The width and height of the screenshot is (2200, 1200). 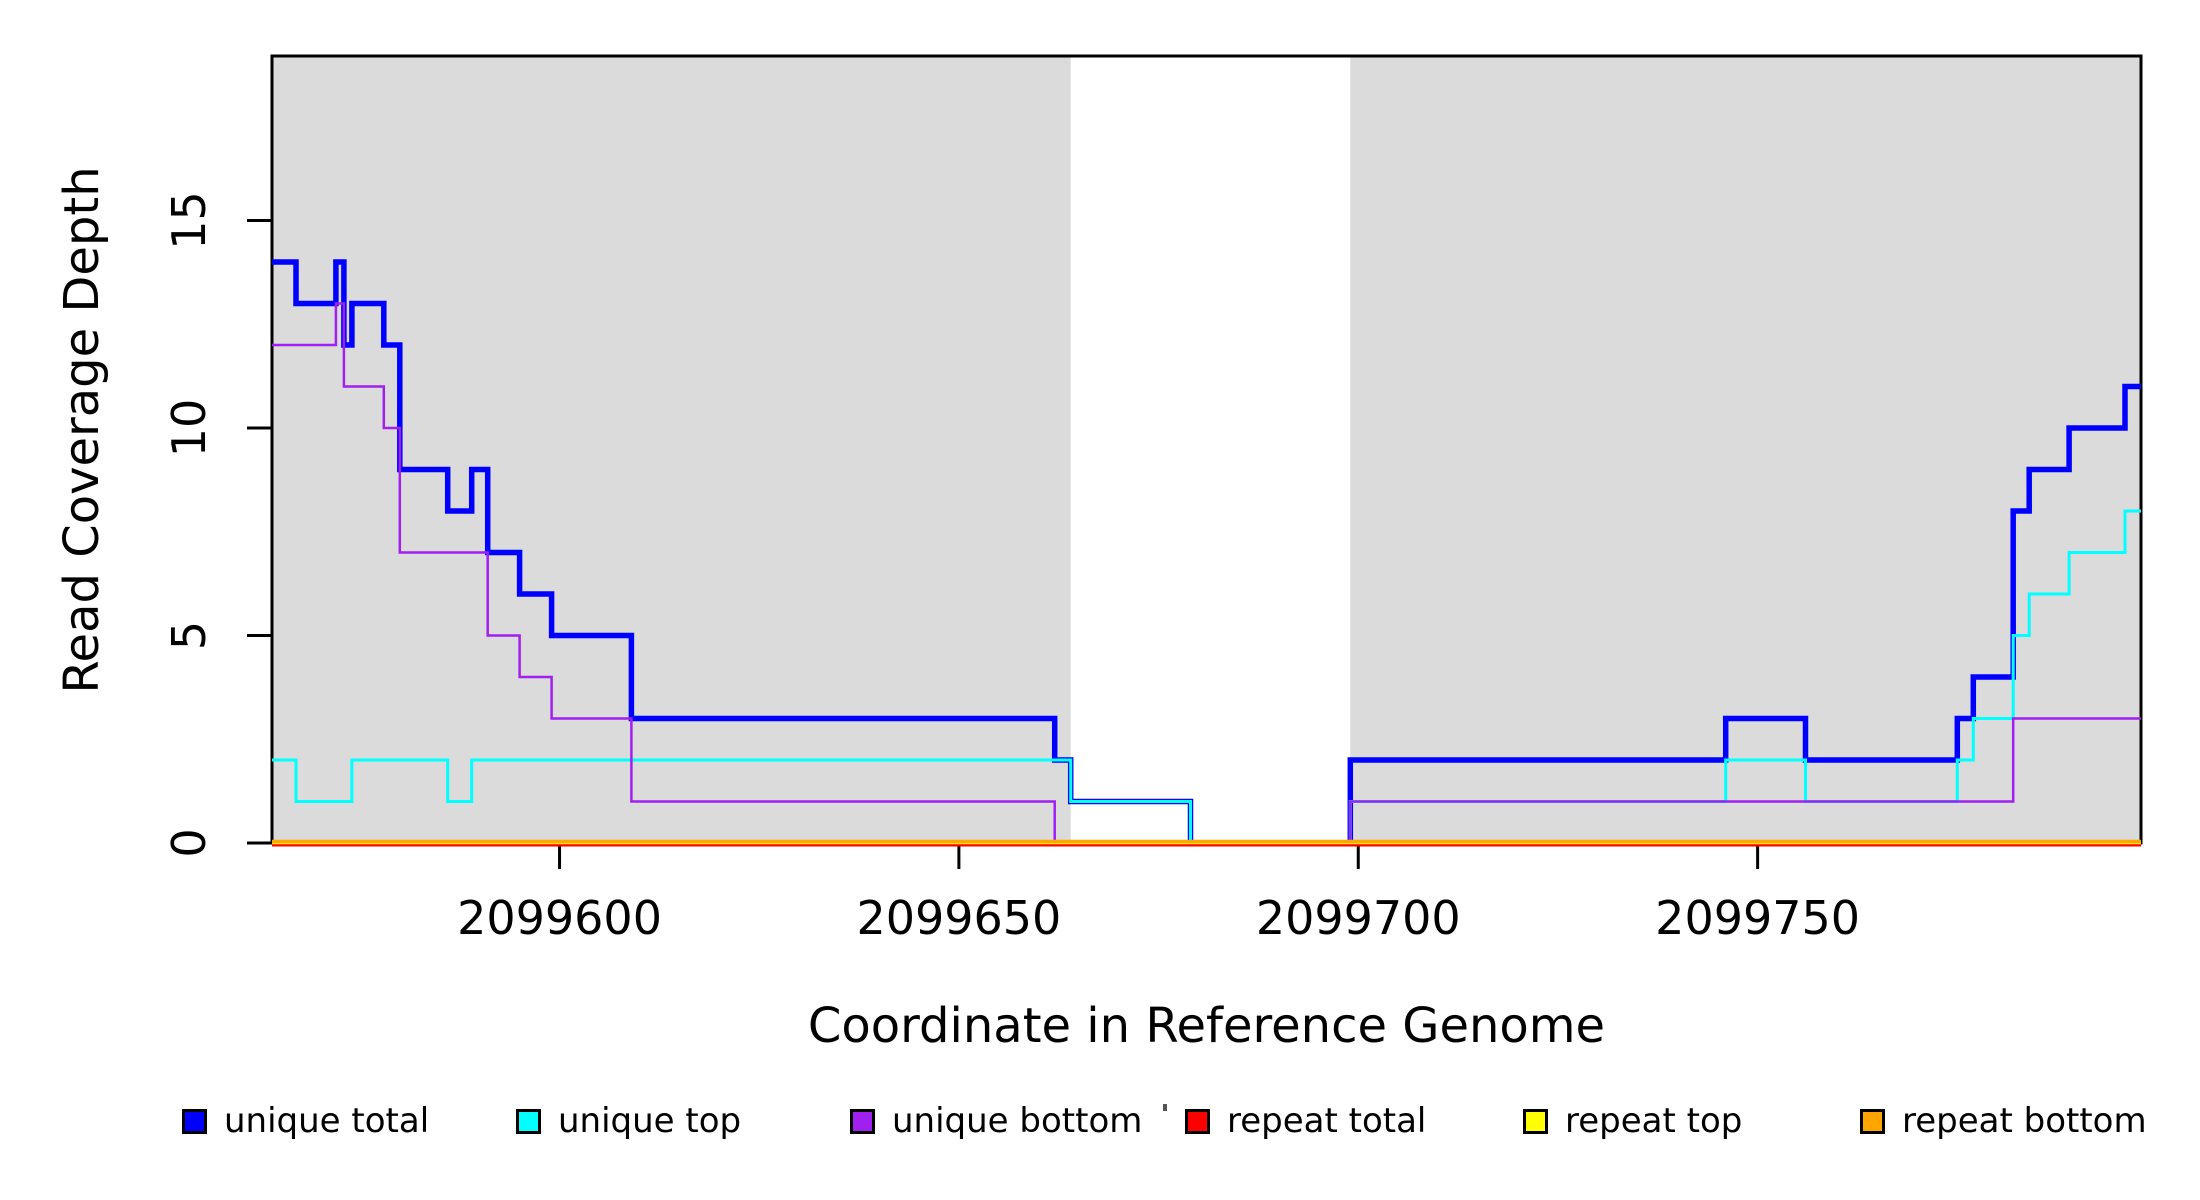 I want to click on legend-label: unique top, so click(x=650, y=1121).